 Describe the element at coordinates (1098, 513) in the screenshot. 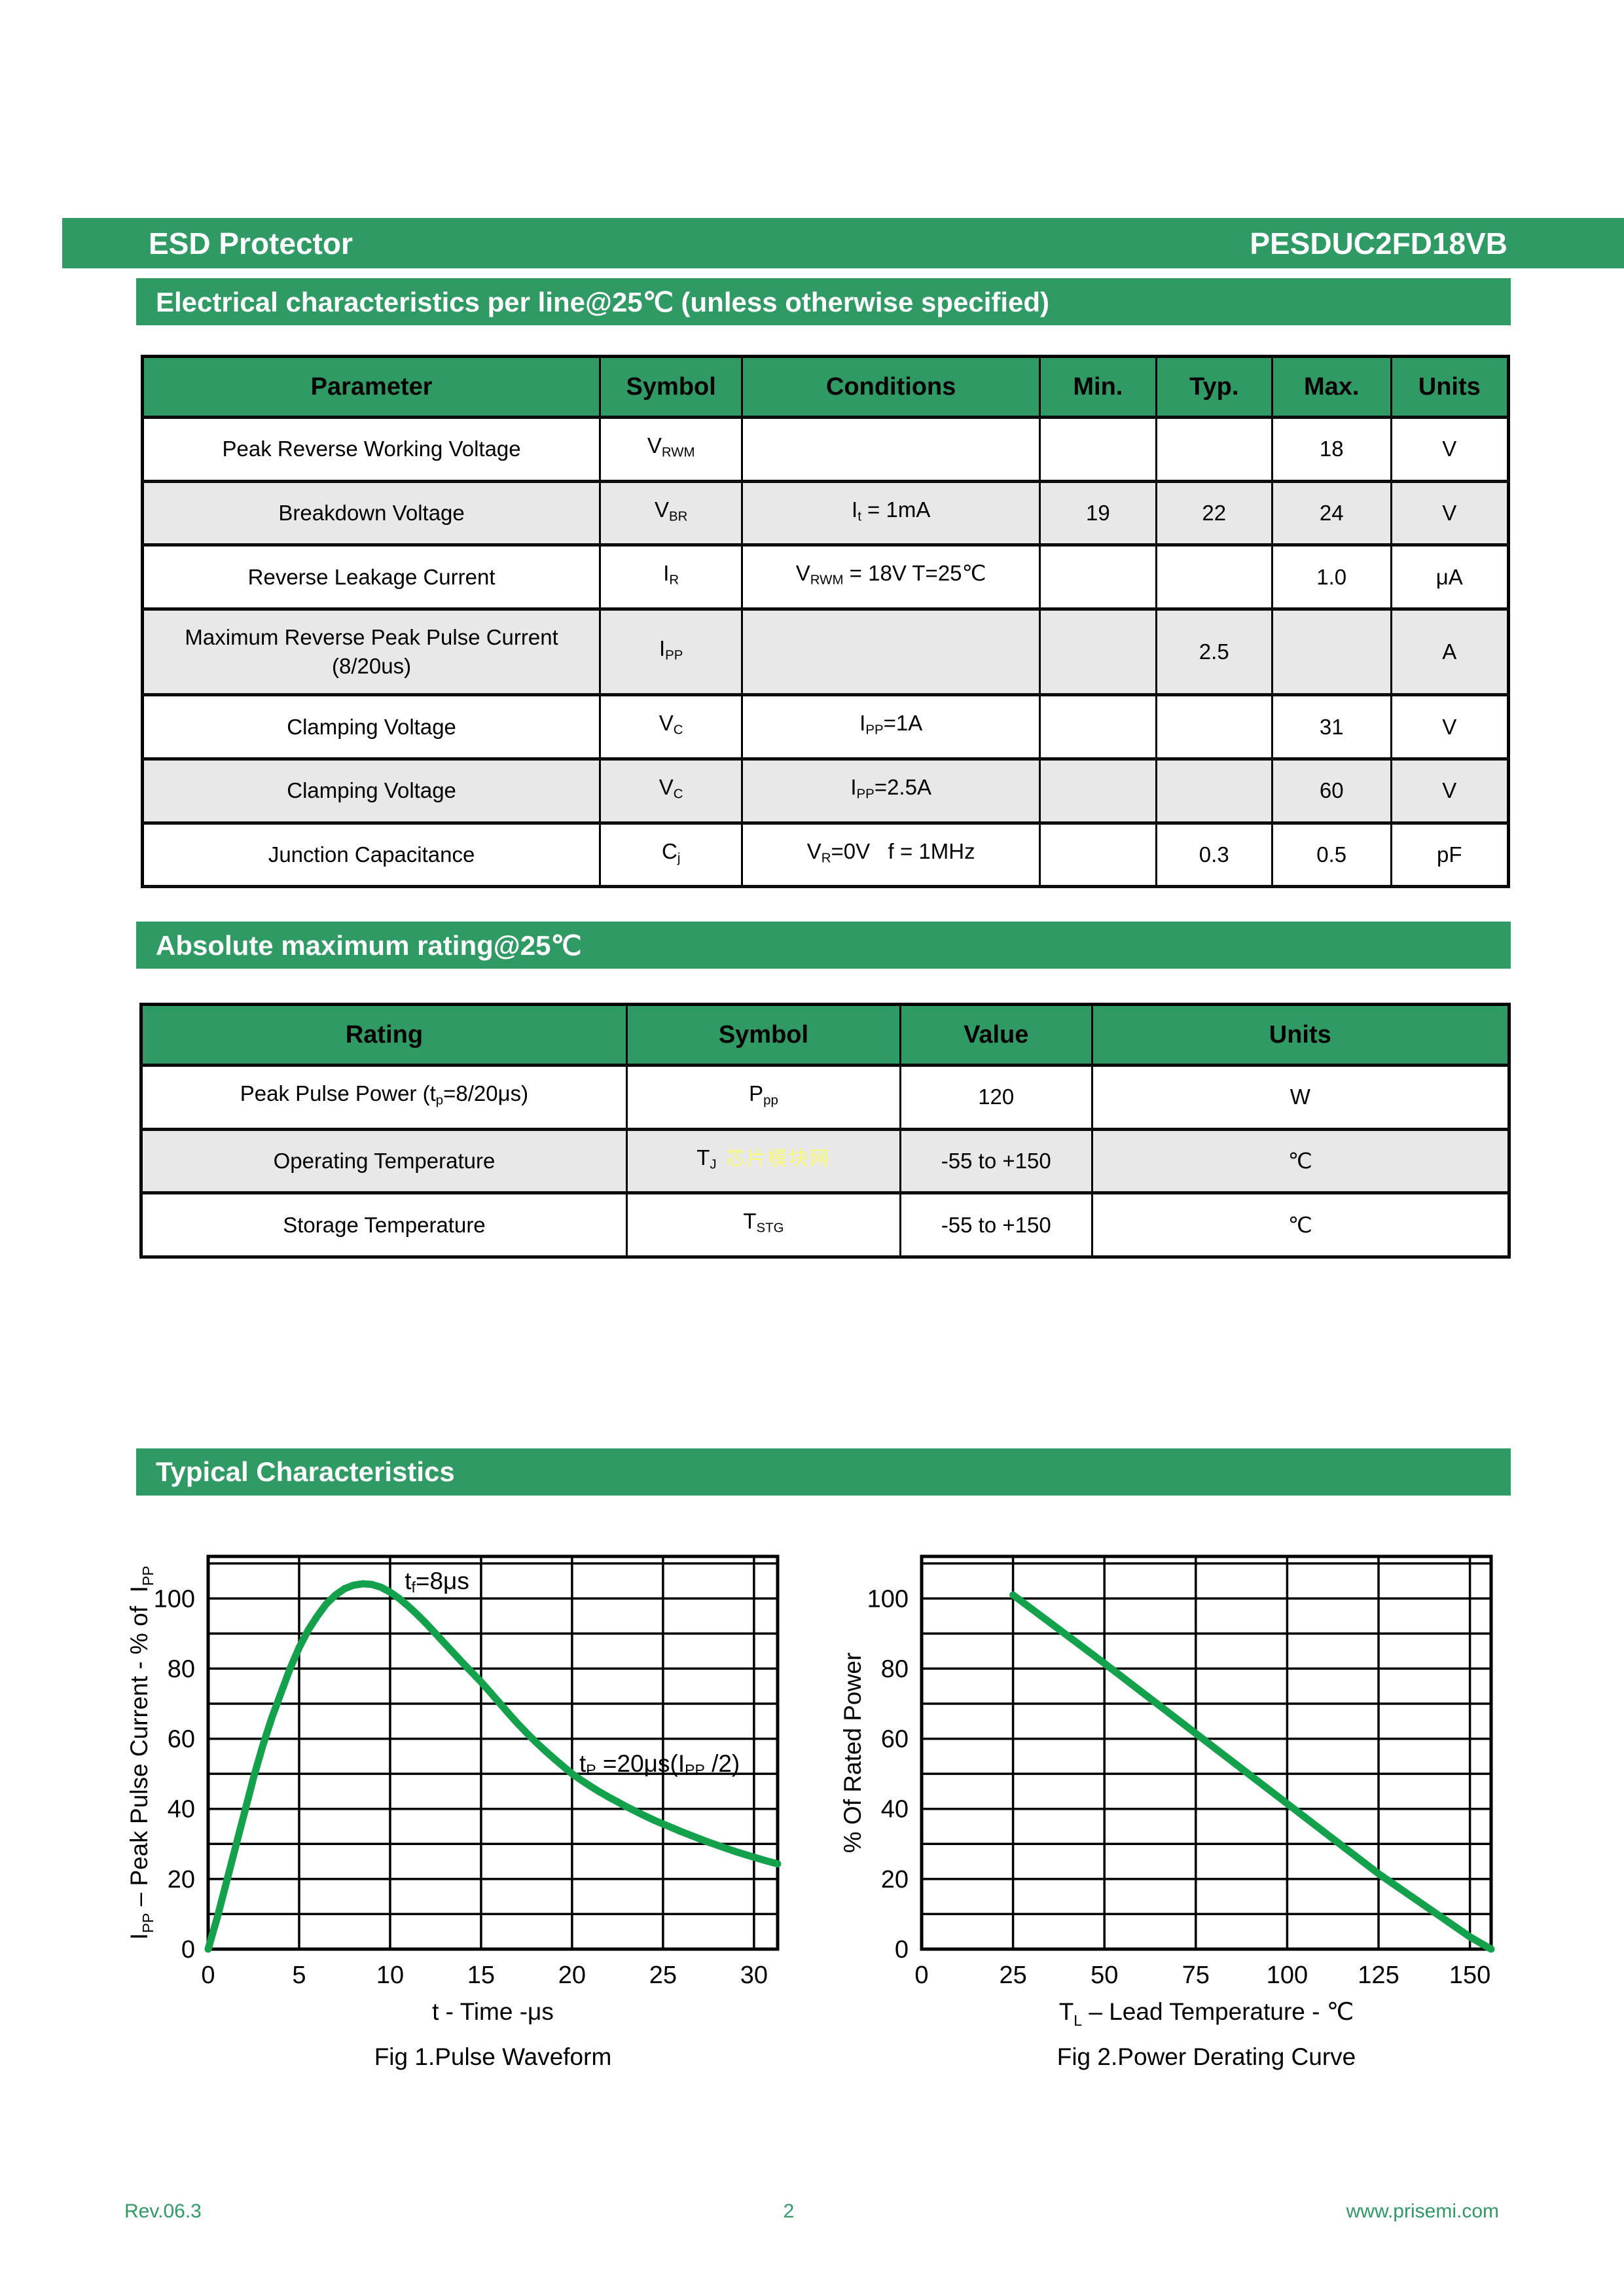

I see `table-cell: 19` at that location.